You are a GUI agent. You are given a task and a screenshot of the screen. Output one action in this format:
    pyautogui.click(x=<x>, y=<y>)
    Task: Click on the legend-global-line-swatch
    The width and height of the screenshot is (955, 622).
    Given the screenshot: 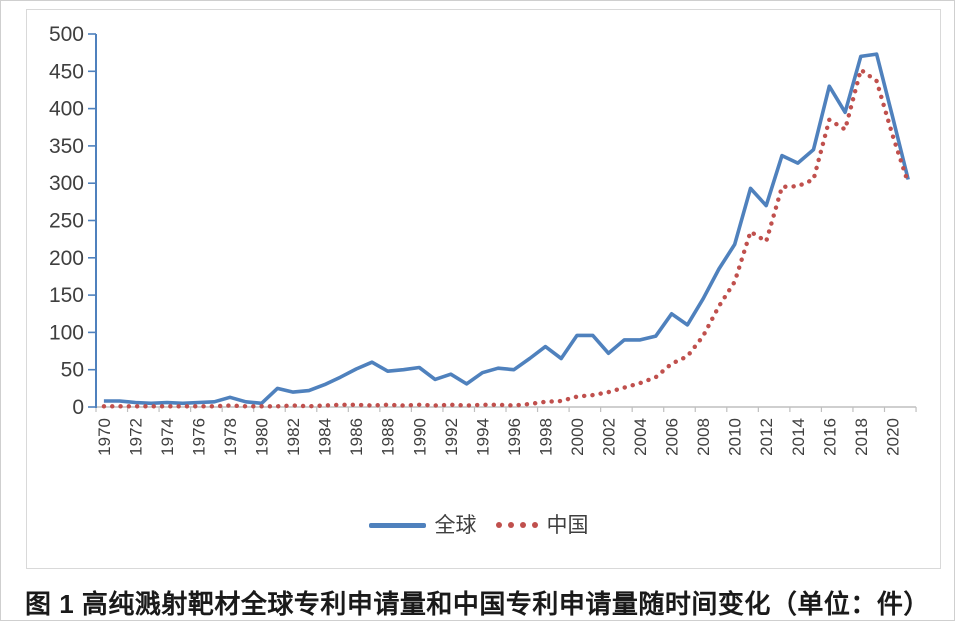 What is the action you would take?
    pyautogui.click(x=397, y=525)
    